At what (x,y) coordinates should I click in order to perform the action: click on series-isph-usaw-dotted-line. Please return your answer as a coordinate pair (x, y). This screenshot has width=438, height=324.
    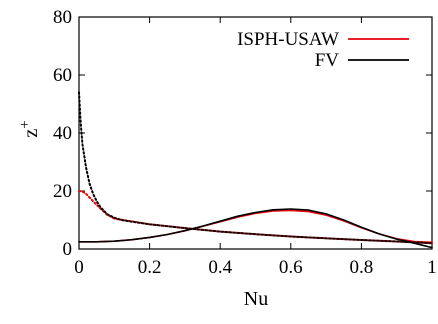
    Looking at the image, I should click on (255, 217).